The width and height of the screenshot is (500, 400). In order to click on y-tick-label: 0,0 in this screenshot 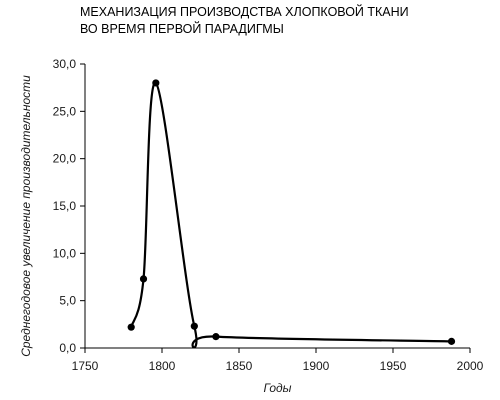, I will do `click(67, 348)`.